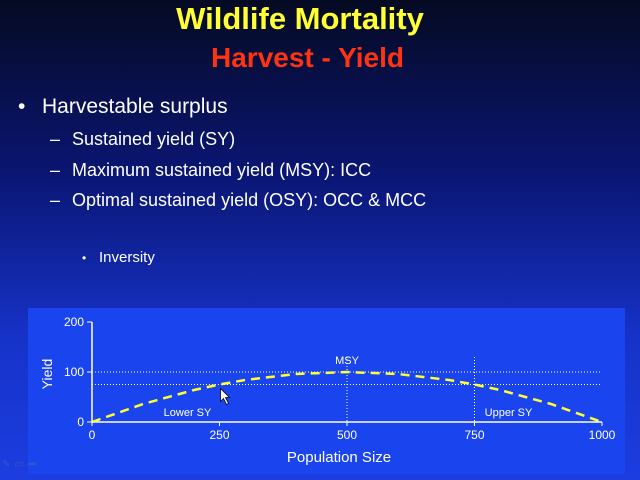 The image size is (640, 480). I want to click on sub-bullet-text: Maximum sustained yield (MSY): ICC, so click(222, 170).